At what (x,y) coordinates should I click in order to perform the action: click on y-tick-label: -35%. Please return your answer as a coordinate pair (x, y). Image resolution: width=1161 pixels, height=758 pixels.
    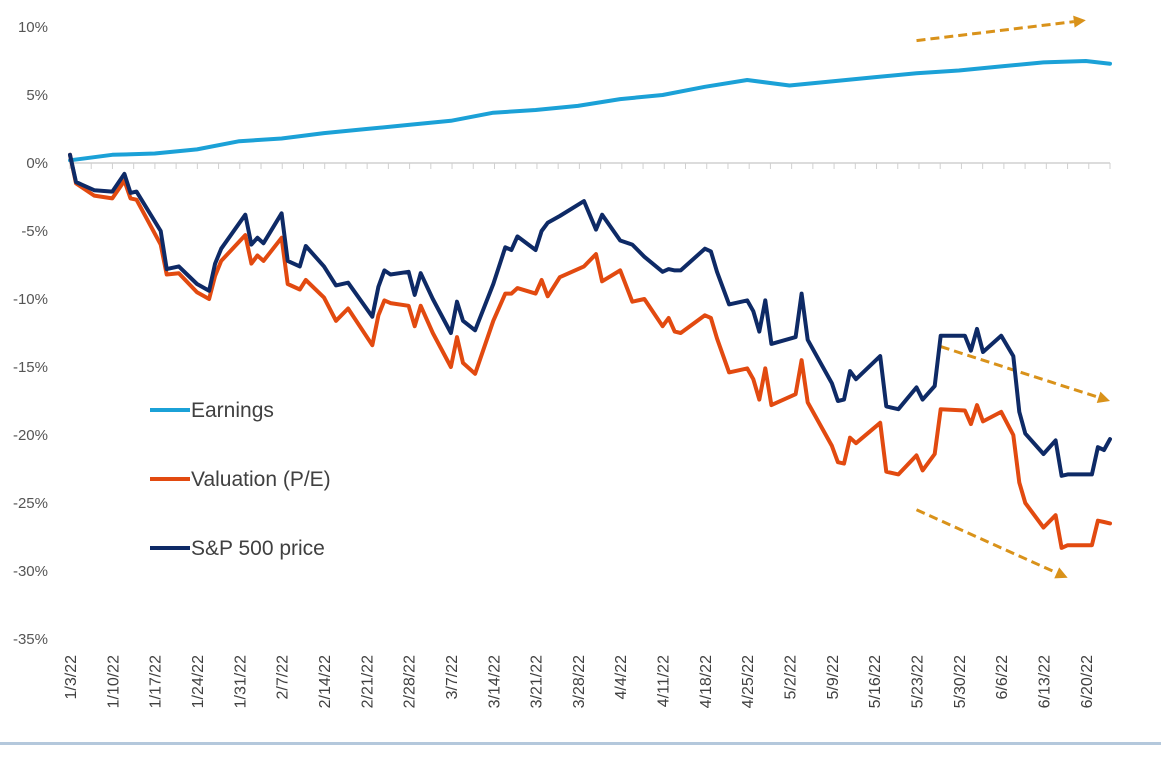
    Looking at the image, I should click on (30, 639).